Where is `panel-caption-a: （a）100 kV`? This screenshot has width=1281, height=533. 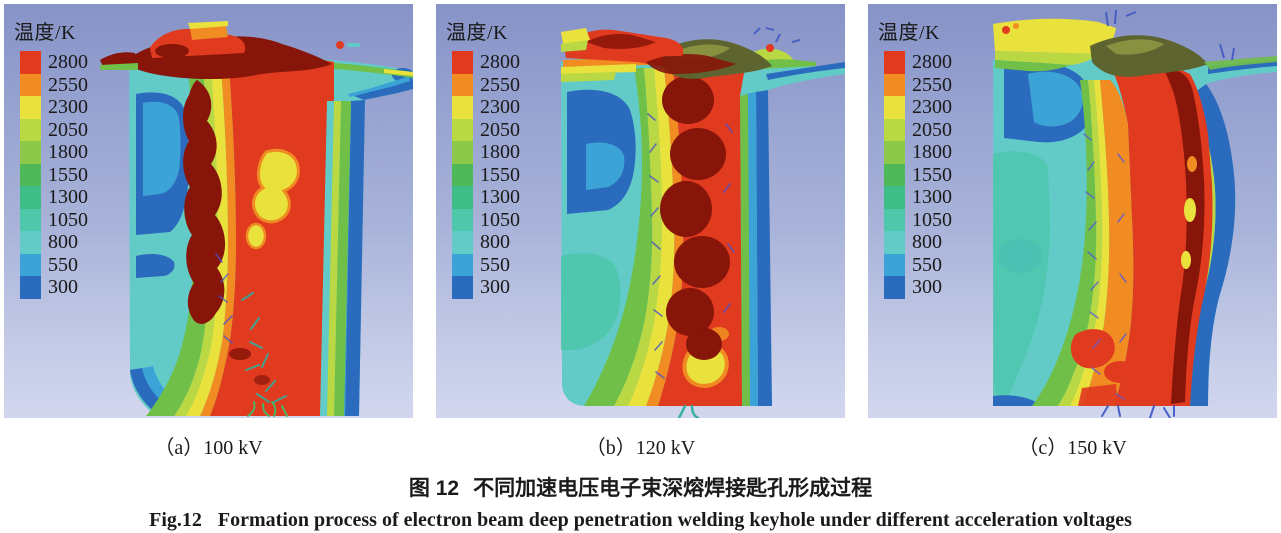
panel-caption-a: （a）100 kV is located at coordinates (208, 448).